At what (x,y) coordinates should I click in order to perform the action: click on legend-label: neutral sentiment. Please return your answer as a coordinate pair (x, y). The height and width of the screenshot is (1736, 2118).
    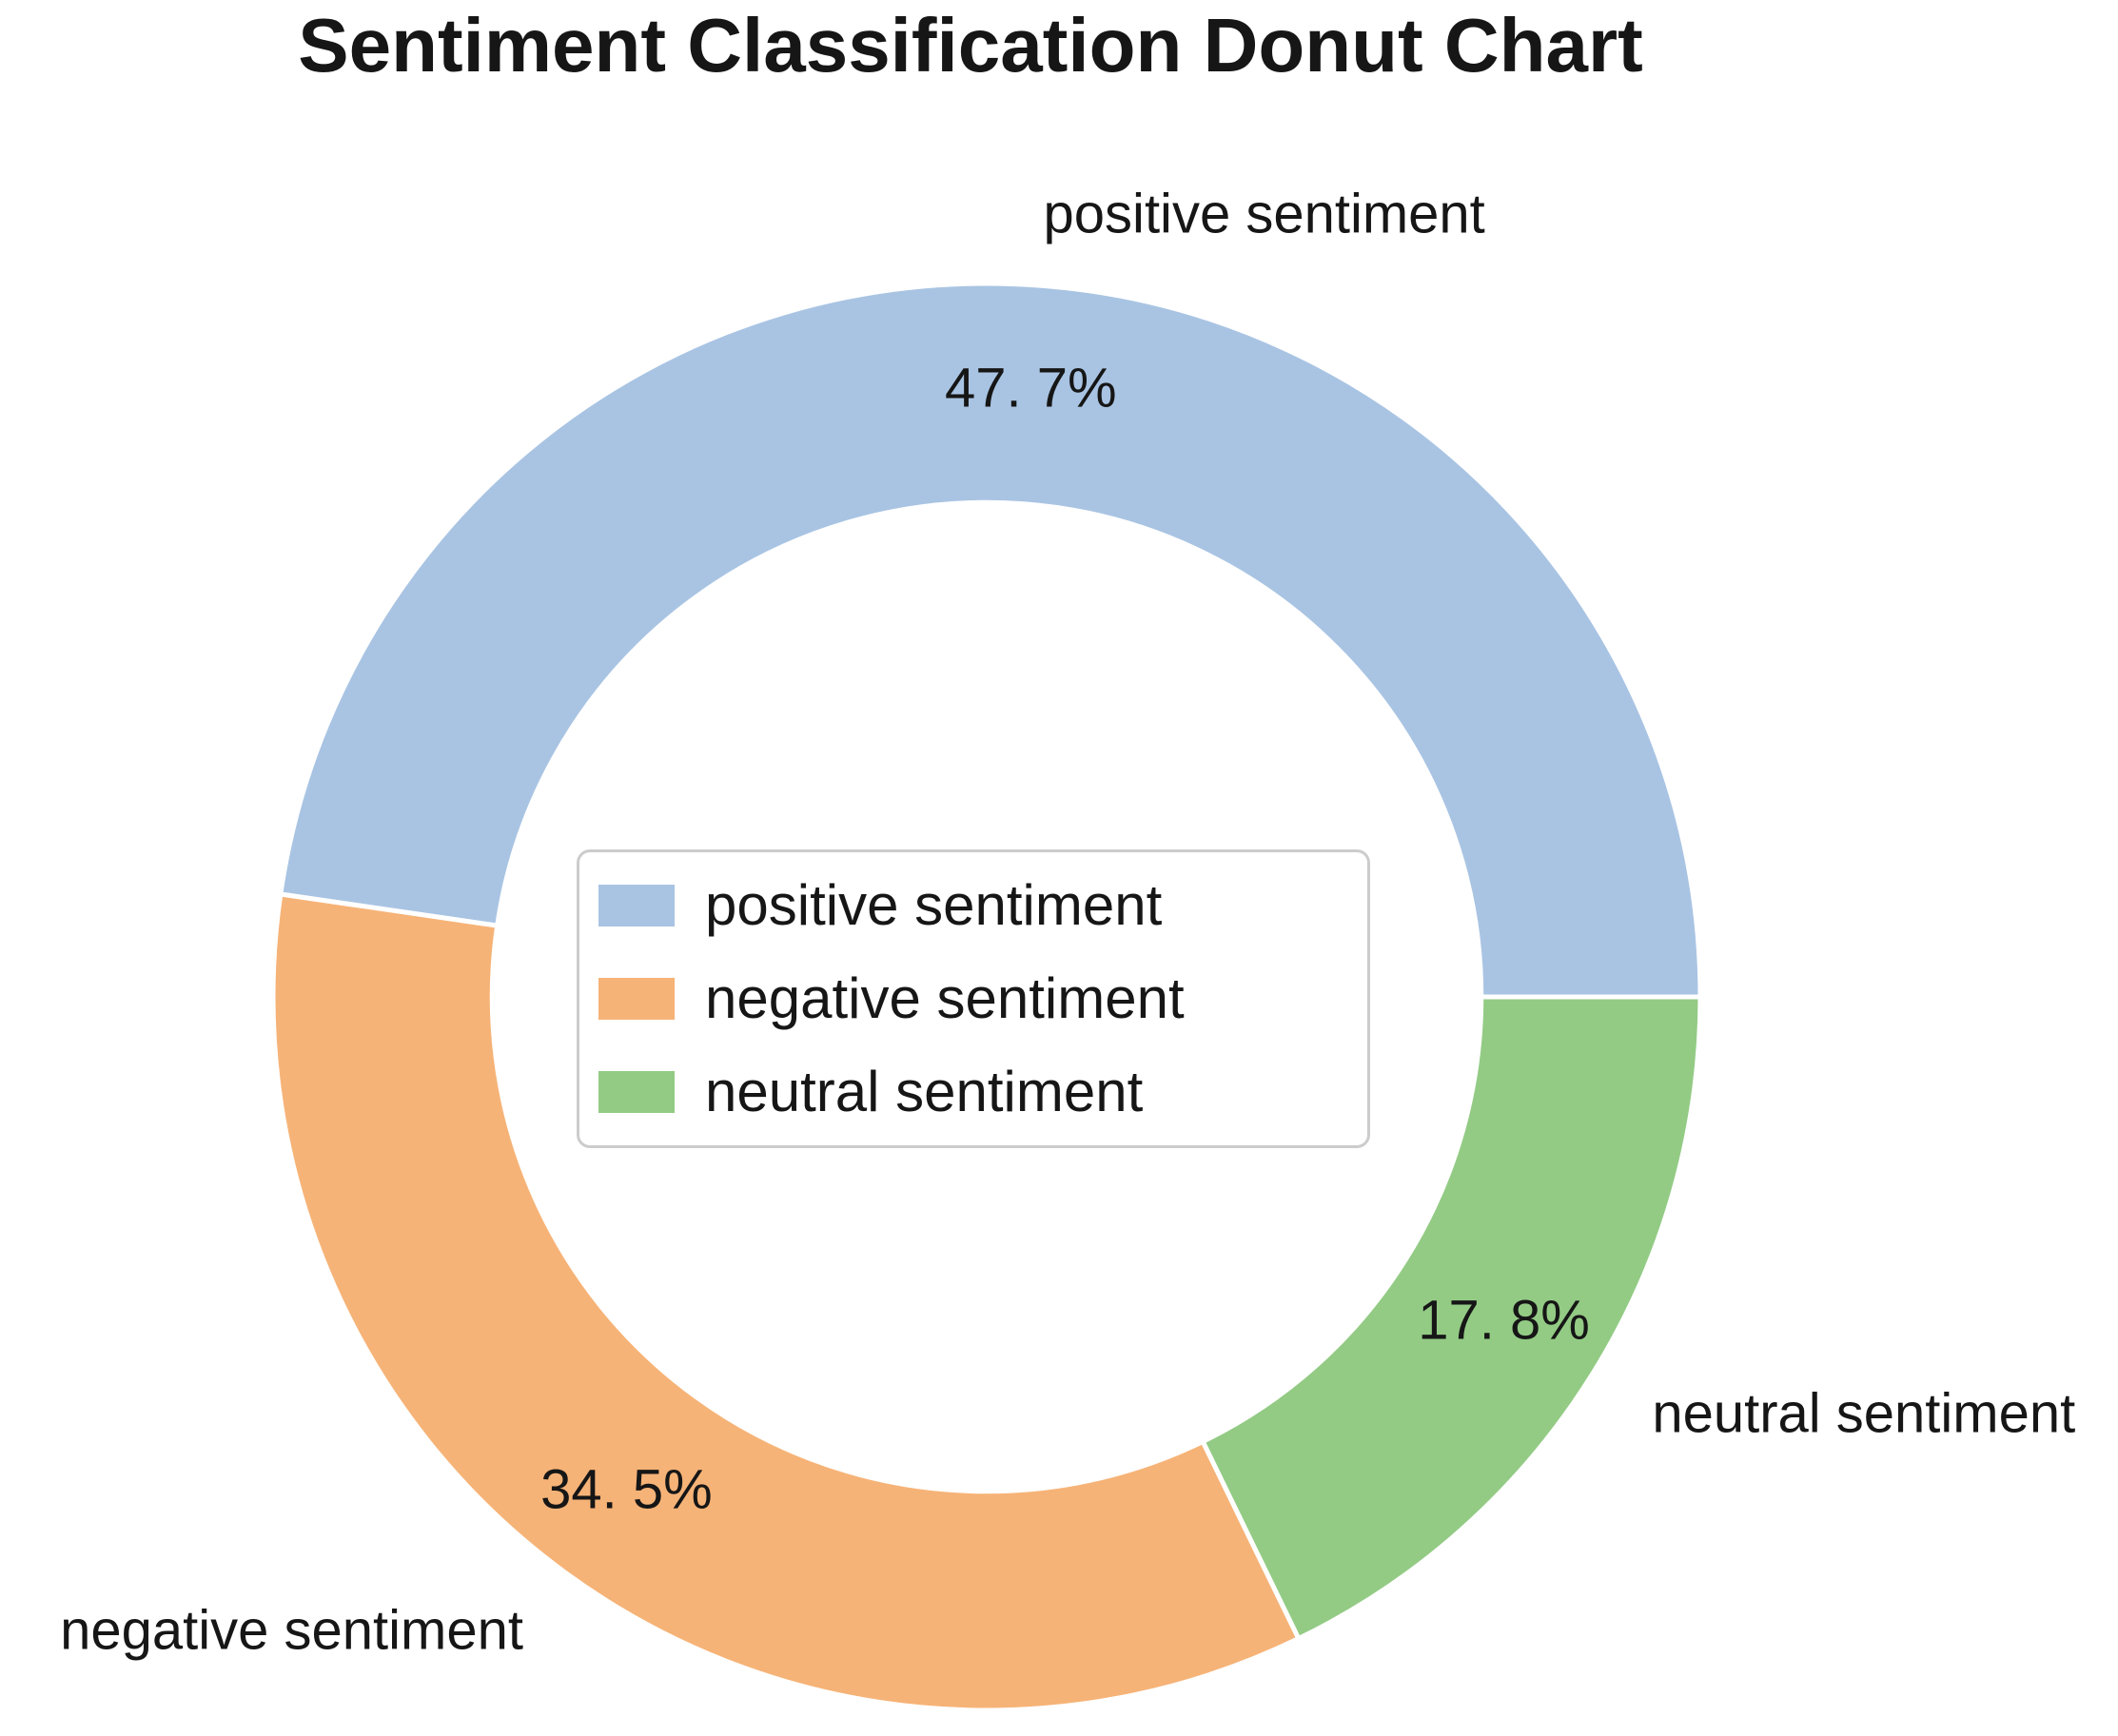
    Looking at the image, I should click on (924, 1091).